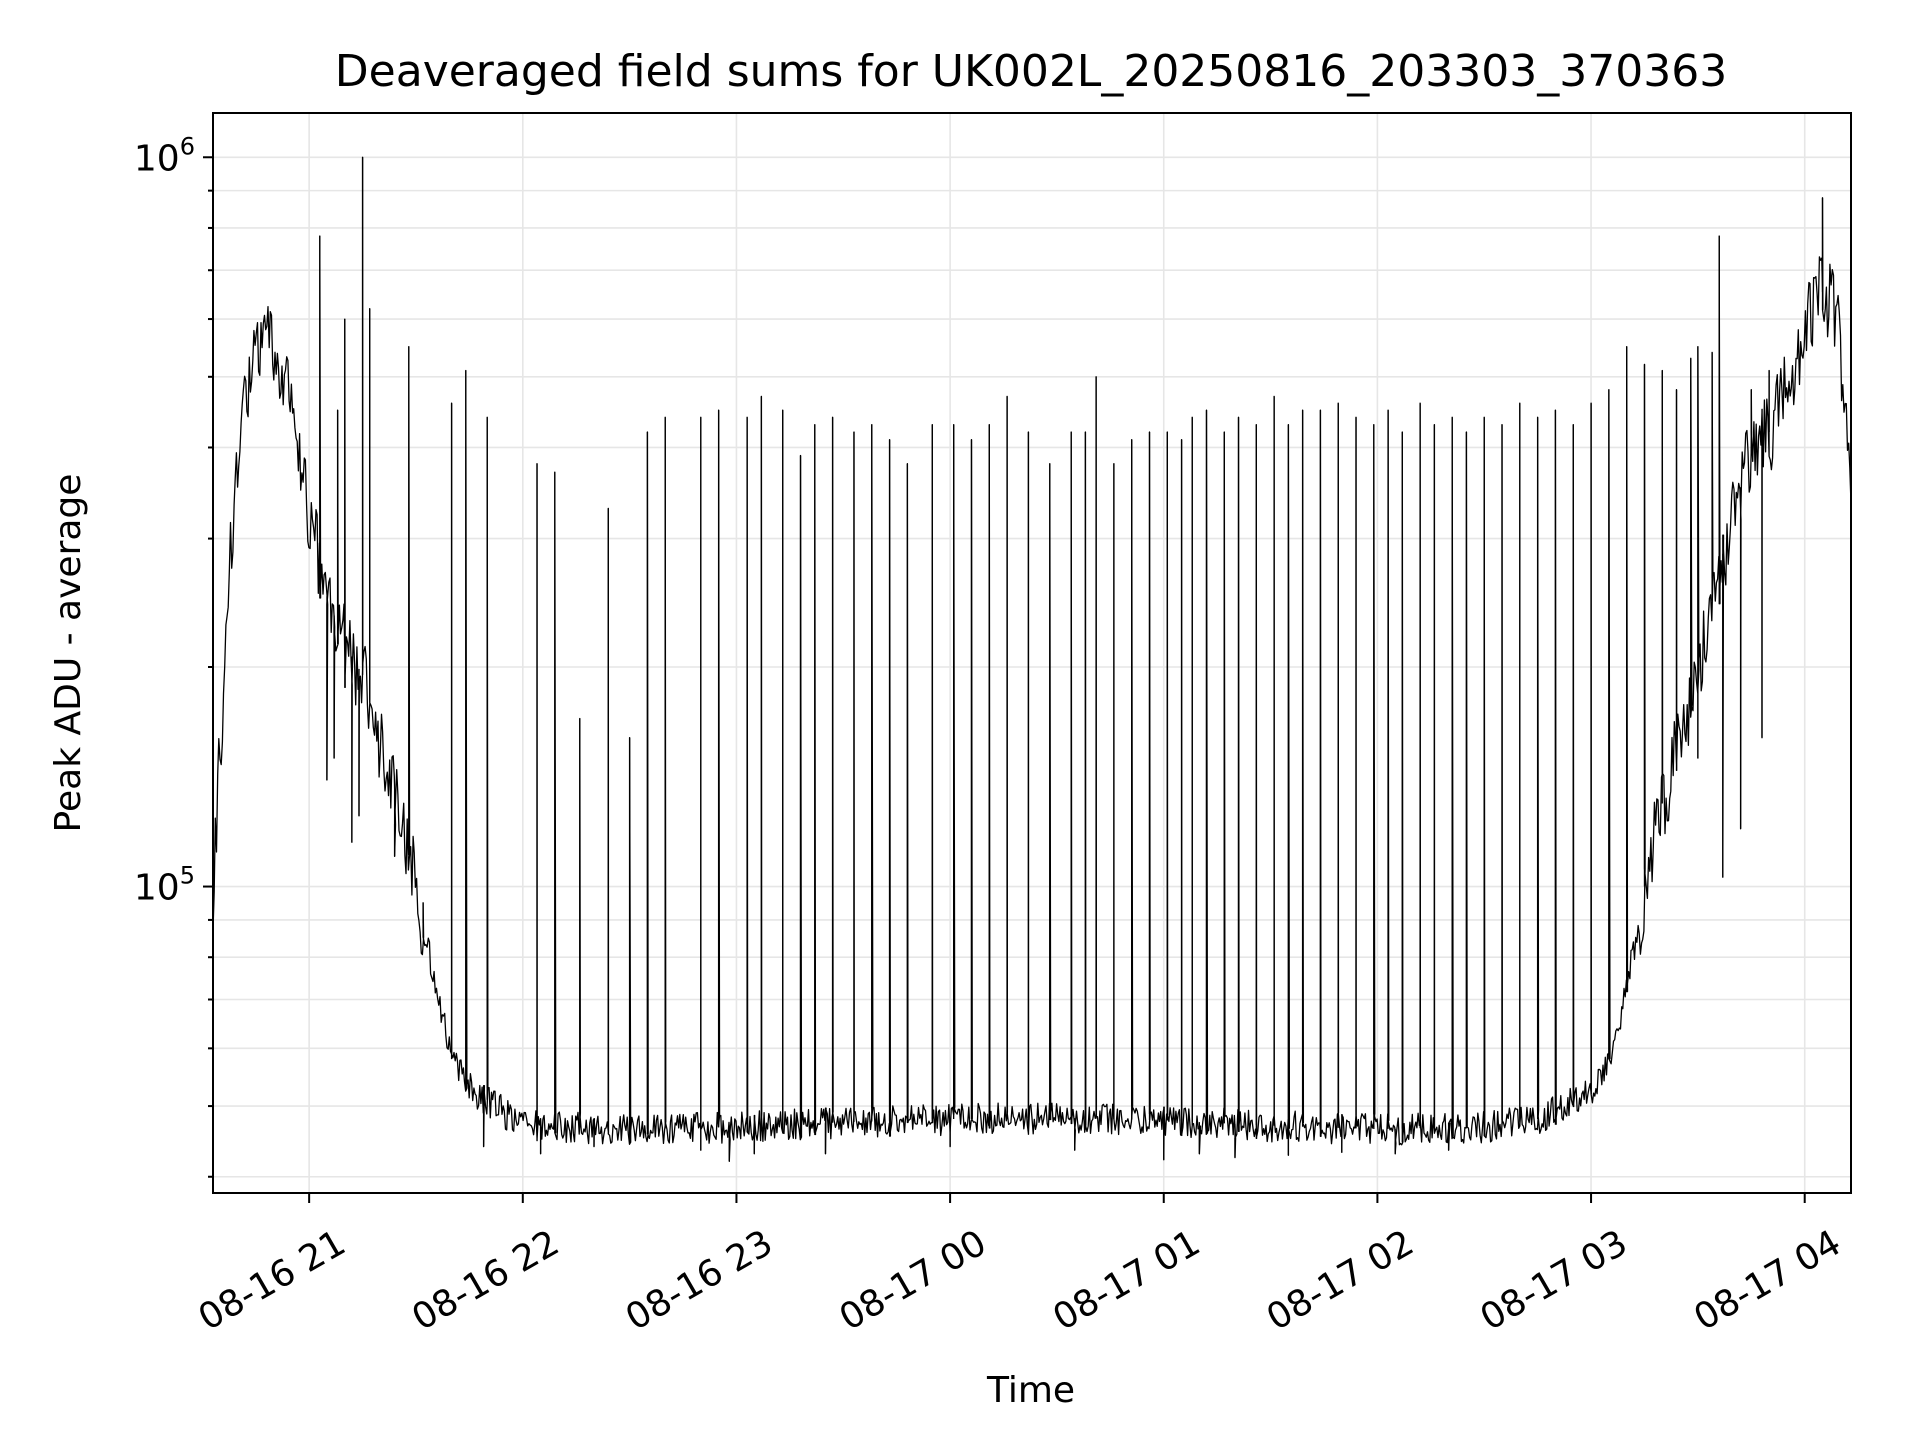 The image size is (1920, 1440). Describe the element at coordinates (173, 655) in the screenshot. I see `y-axis: 10⁵ 10⁶` at that location.